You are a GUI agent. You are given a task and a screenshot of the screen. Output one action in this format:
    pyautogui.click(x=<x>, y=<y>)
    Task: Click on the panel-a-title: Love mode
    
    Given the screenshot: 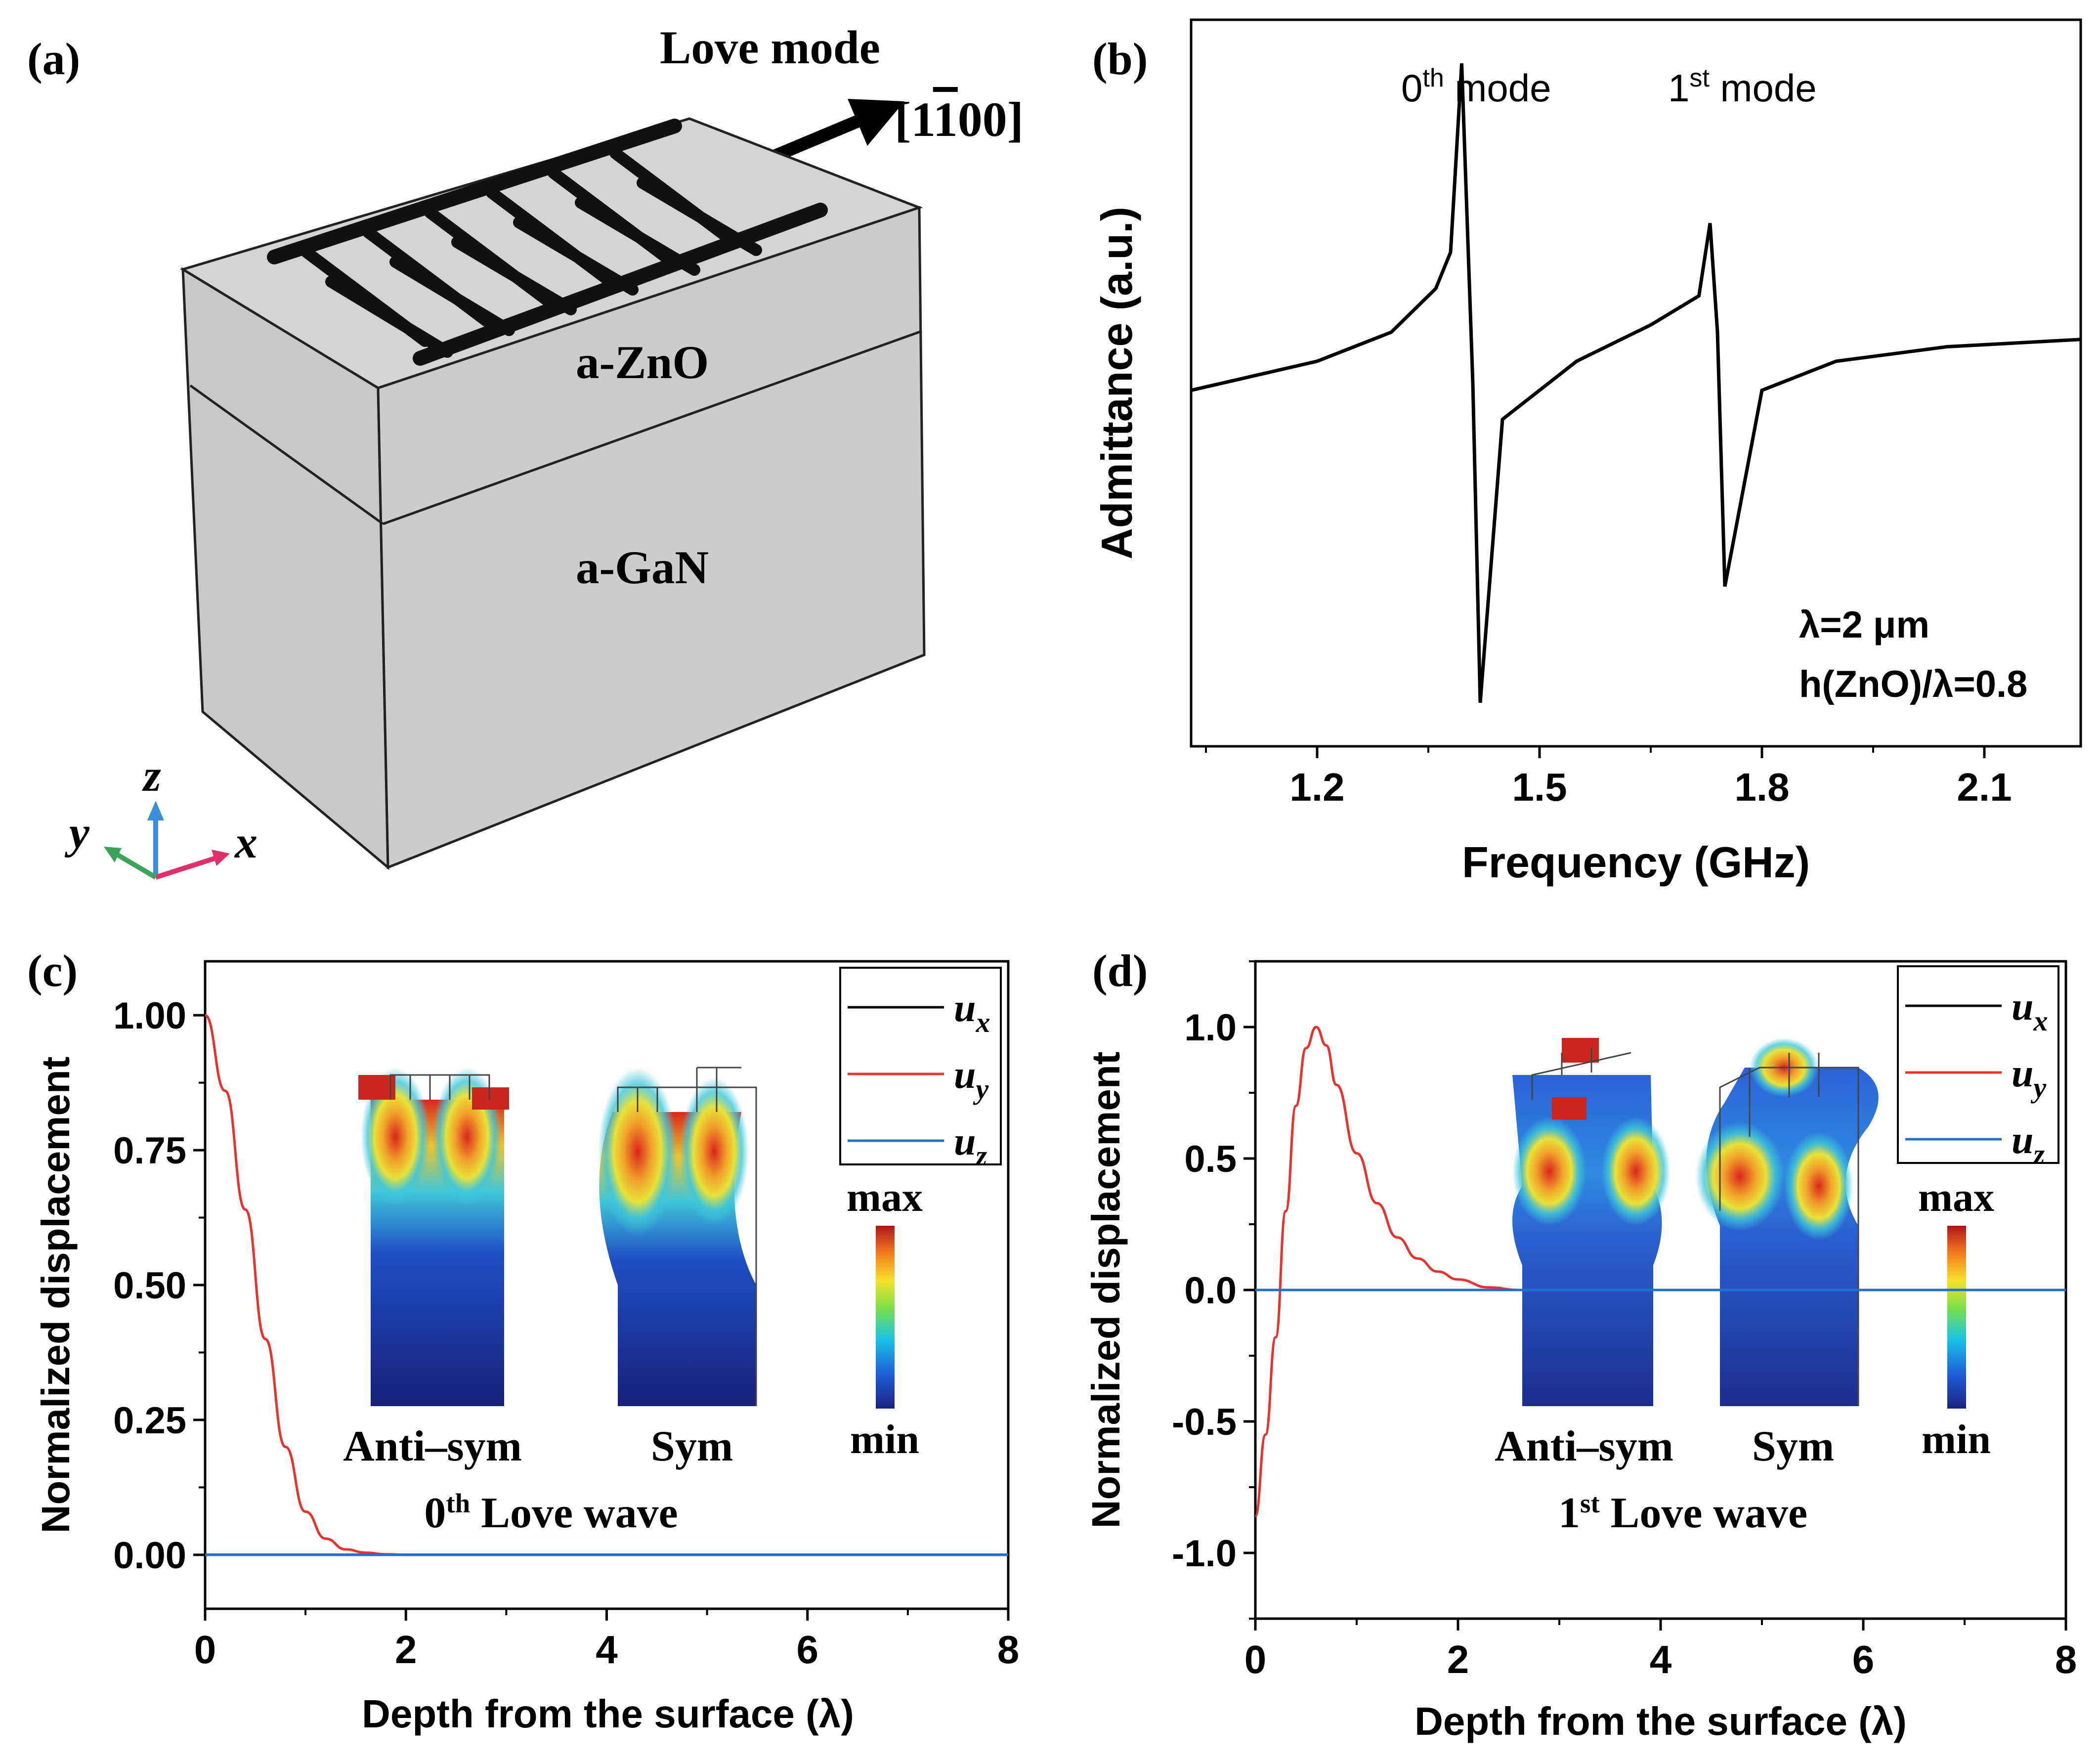 What is the action you would take?
    pyautogui.click(x=770, y=47)
    